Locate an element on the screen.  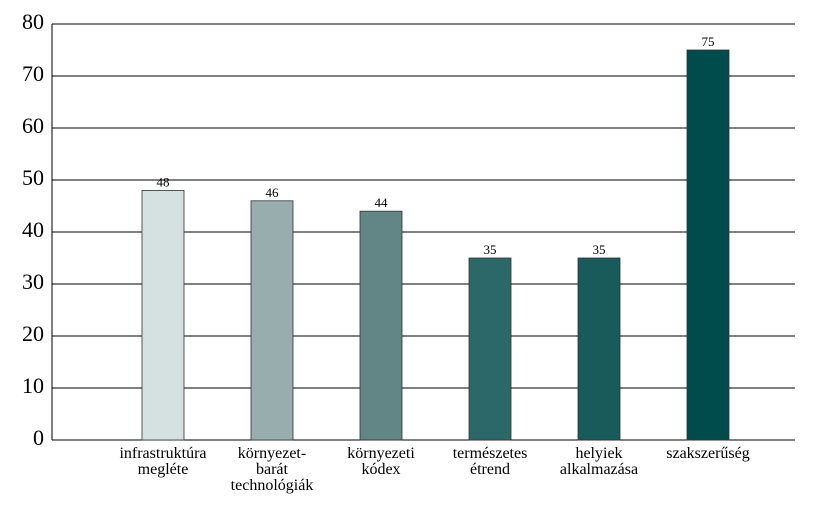
x-tick-label: természetes étrend is located at coordinates (490, 461).